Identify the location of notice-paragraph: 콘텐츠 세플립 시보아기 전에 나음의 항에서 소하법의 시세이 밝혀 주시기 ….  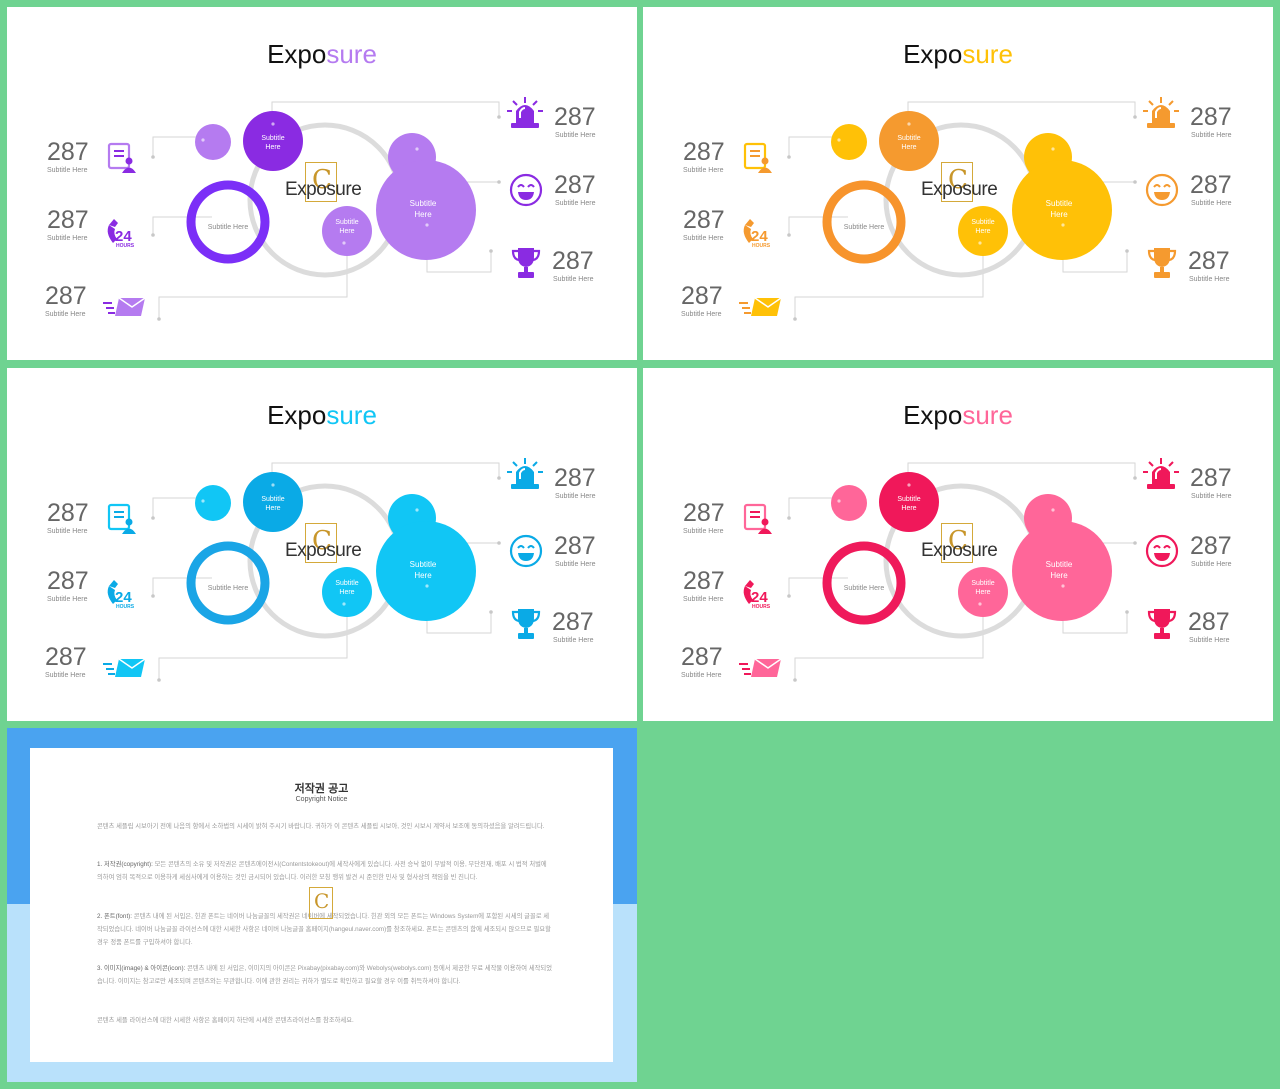
(321, 826).